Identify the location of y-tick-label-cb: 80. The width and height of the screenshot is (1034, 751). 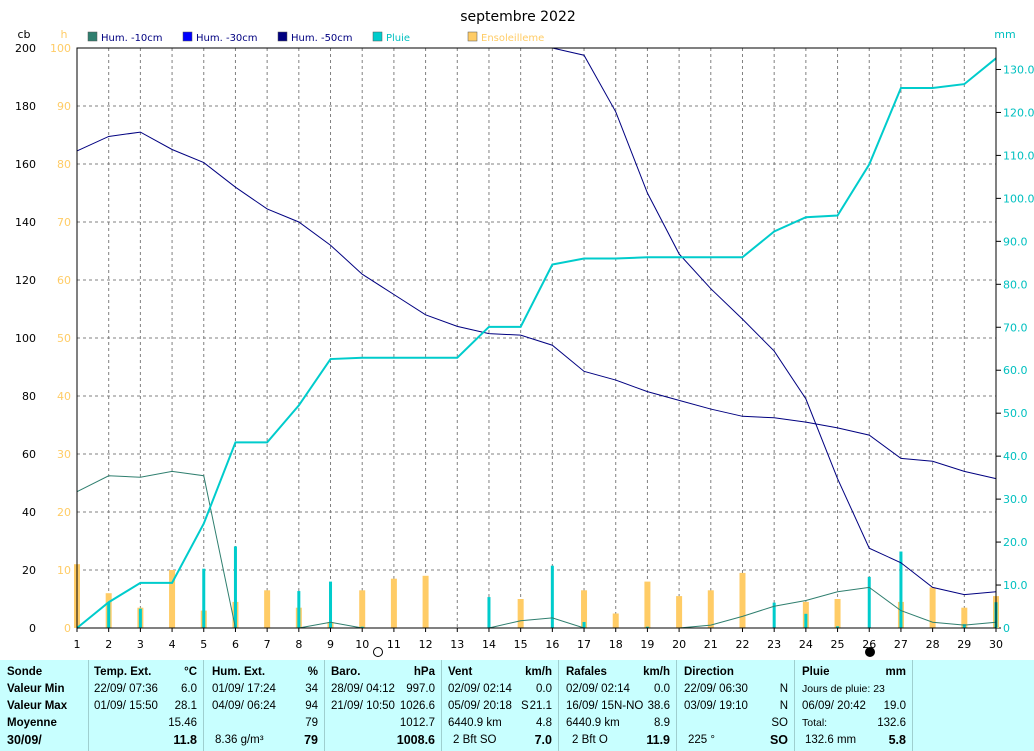
(29, 396).